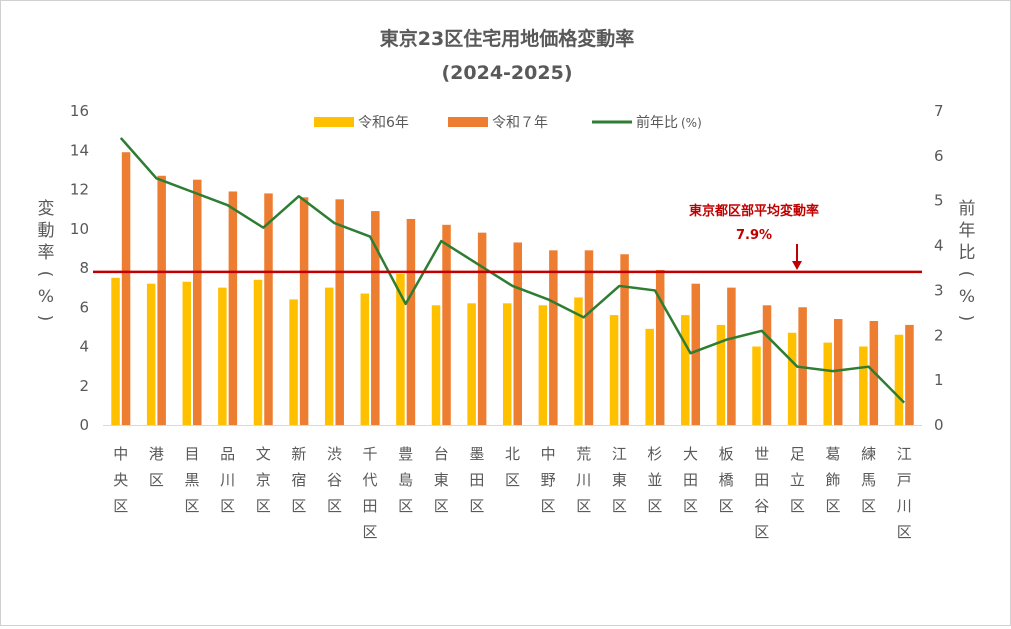 The image size is (1011, 629). Describe the element at coordinates (298, 480) in the screenshot. I see `category-label: 新宿区` at that location.